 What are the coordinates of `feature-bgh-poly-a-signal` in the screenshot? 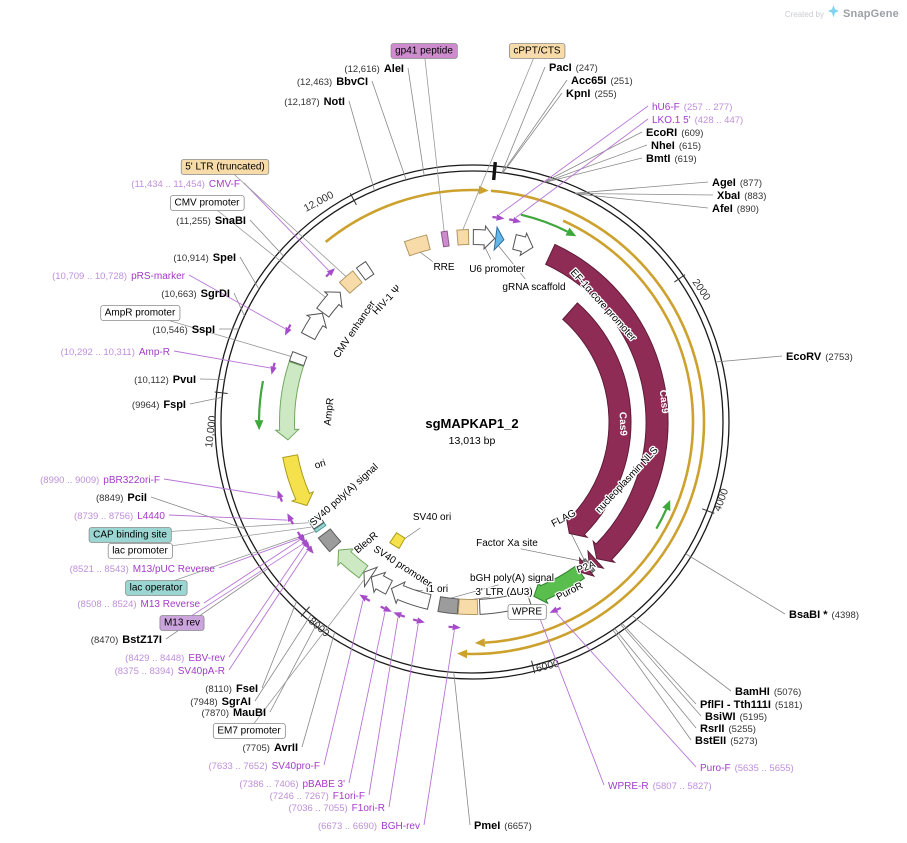 It's located at (448, 605).